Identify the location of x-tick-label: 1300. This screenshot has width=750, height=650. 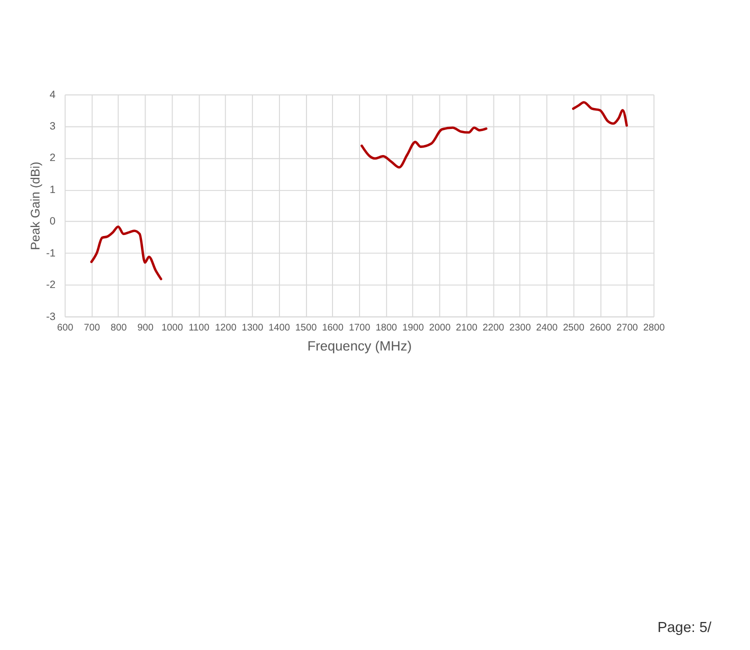
(253, 328).